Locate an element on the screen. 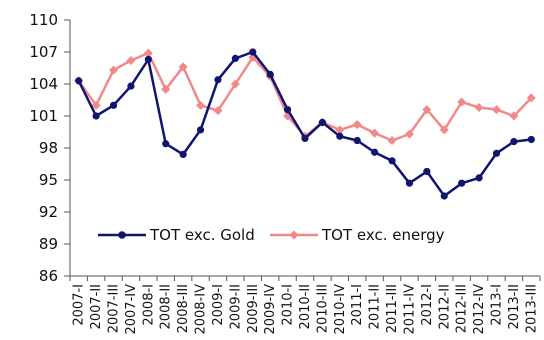 The width and height of the screenshot is (544, 340). y-tick-label: 104 is located at coordinates (43, 84).